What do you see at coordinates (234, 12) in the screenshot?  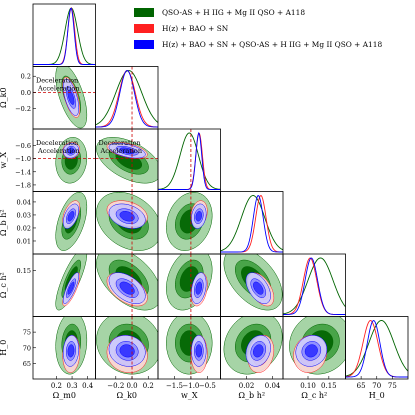 I see `legend-label: QSO-AS + H IIG + Mg II QSO + A118` at bounding box center [234, 12].